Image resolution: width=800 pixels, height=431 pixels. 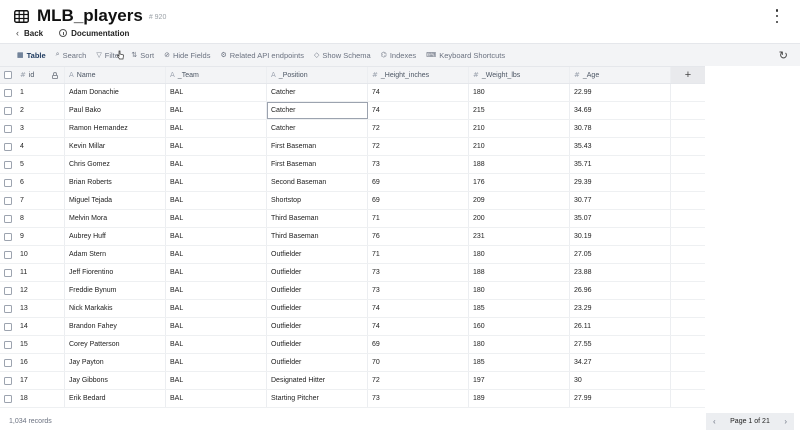 I want to click on toolbar-keyboard-shortcuts-button: ⌨ Keyboard Shortcuts, so click(x=465, y=55).